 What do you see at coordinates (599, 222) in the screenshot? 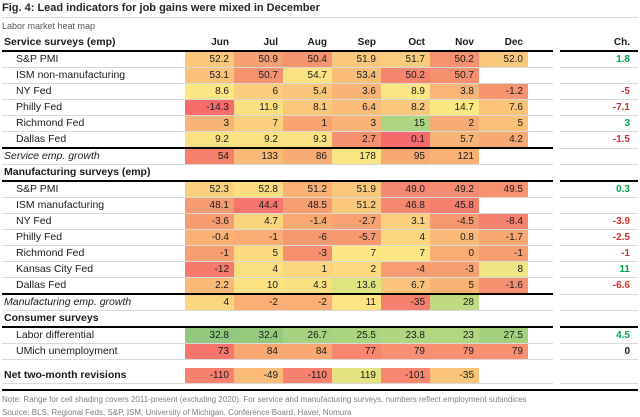
I see `change-value: -3.9` at bounding box center [599, 222].